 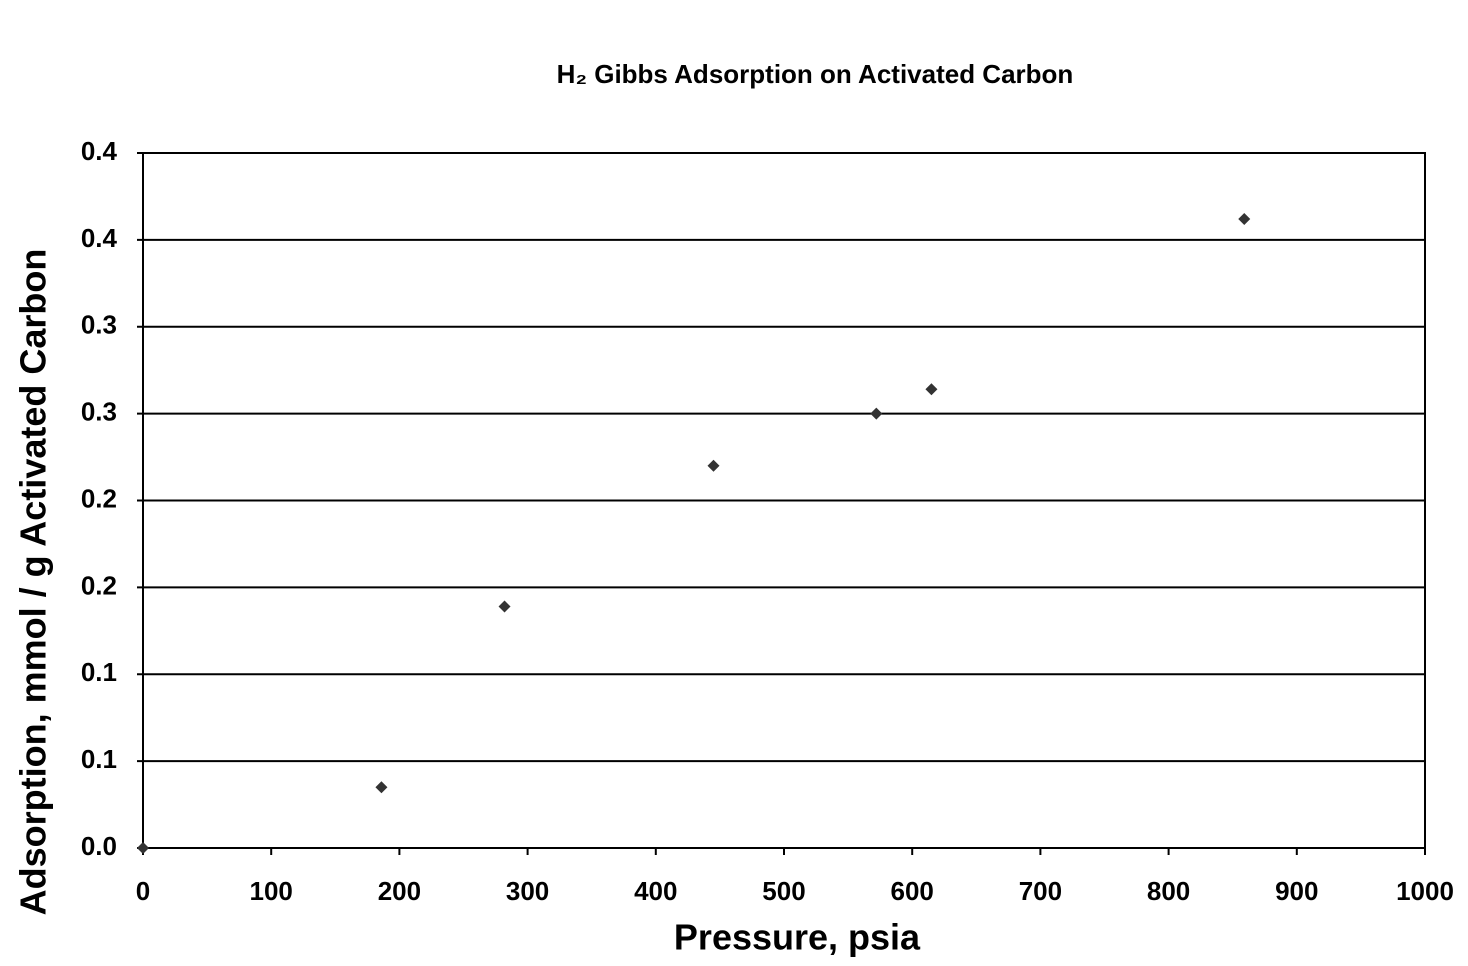 I want to click on x-tick-label: 1000, so click(x=1425, y=891).